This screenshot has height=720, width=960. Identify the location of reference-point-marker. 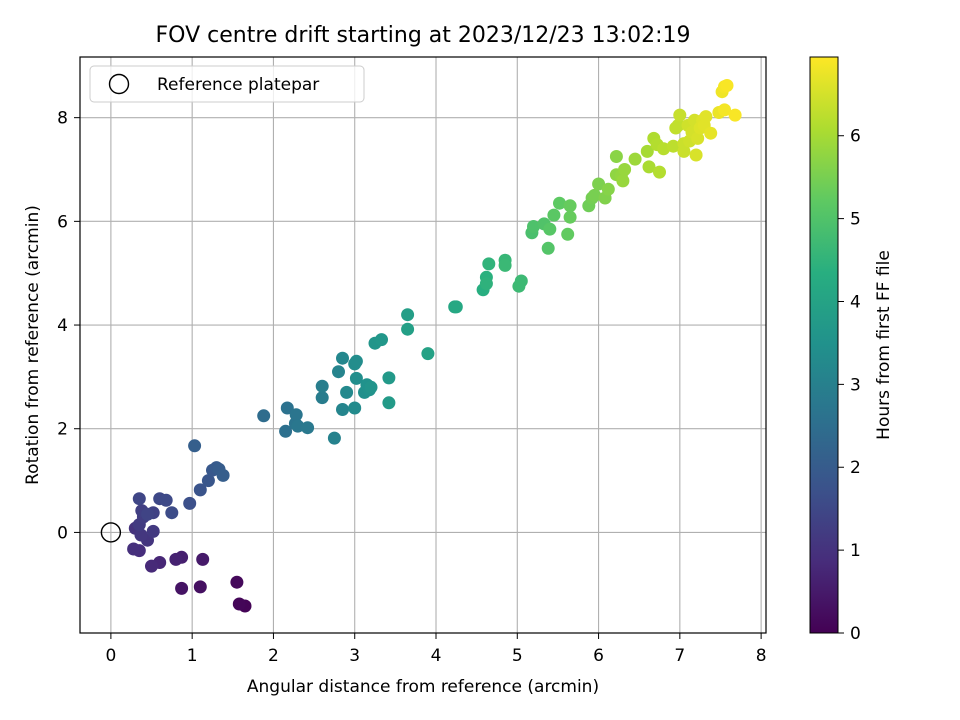
(111, 532).